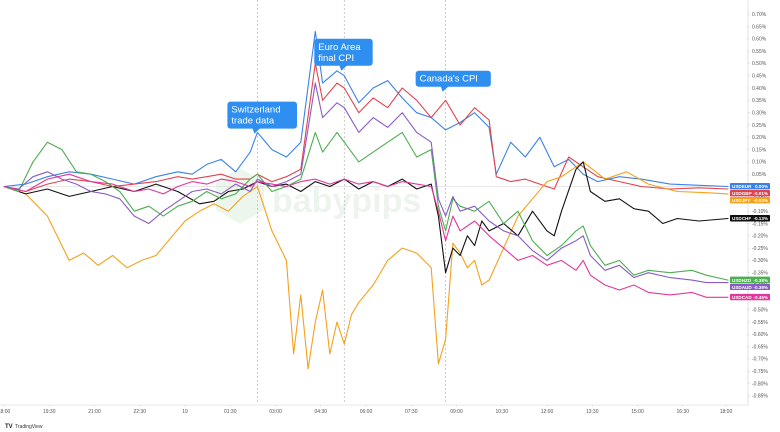  I want to click on y-tick-label: 0.25%, so click(759, 126).